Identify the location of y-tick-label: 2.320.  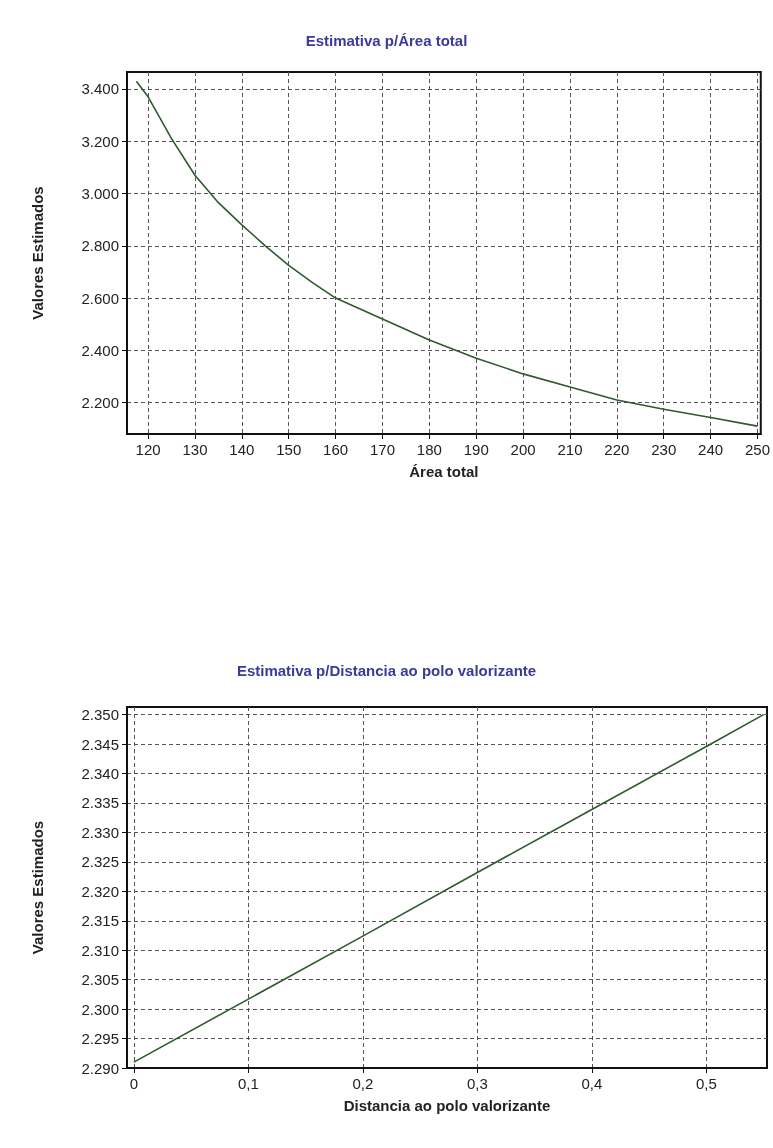
(100, 891).